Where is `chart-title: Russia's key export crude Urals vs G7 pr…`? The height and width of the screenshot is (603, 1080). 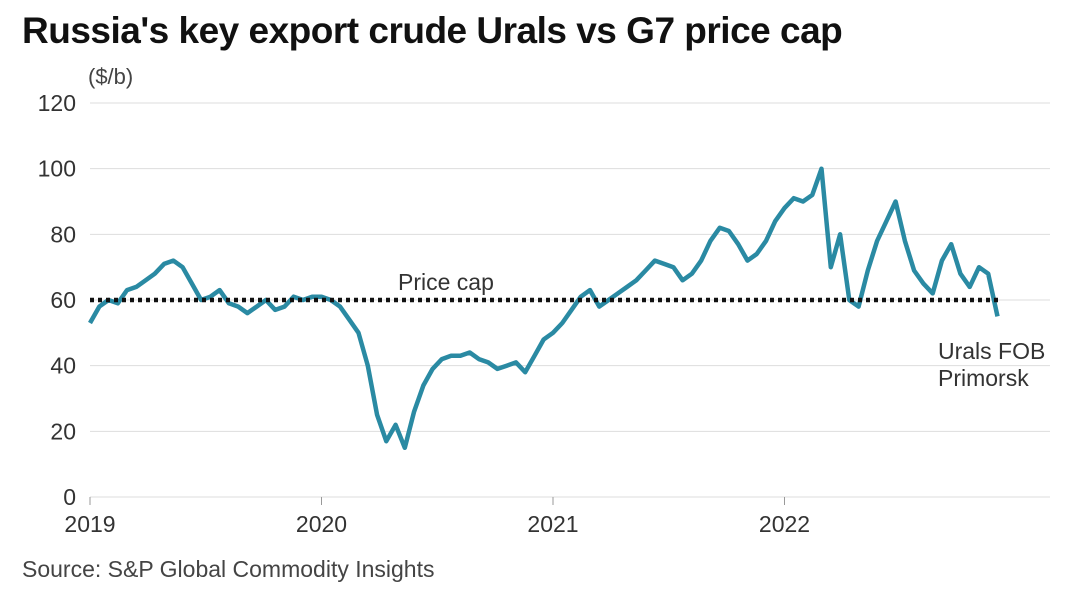 chart-title: Russia's key export crude Urals vs G7 pr… is located at coordinates (432, 30).